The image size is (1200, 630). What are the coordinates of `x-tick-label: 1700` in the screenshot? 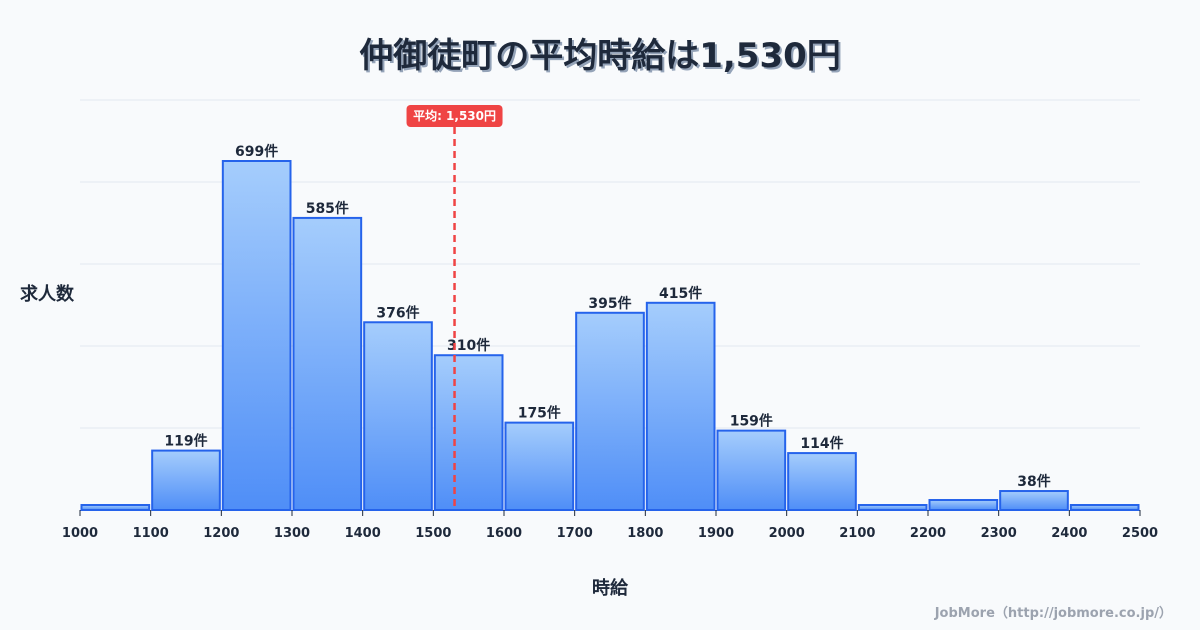 It's located at (575, 533).